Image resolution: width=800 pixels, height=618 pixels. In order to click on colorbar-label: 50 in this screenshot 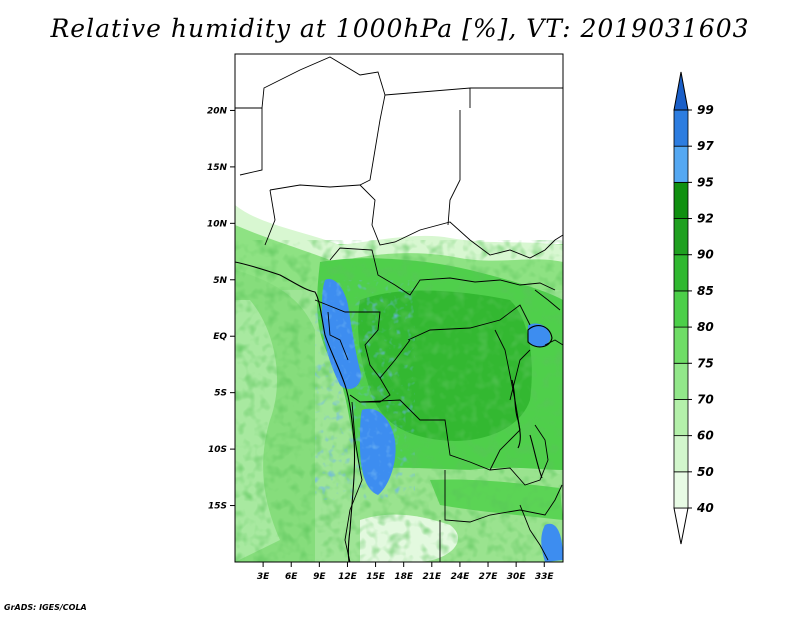, I will do `click(705, 472)`.